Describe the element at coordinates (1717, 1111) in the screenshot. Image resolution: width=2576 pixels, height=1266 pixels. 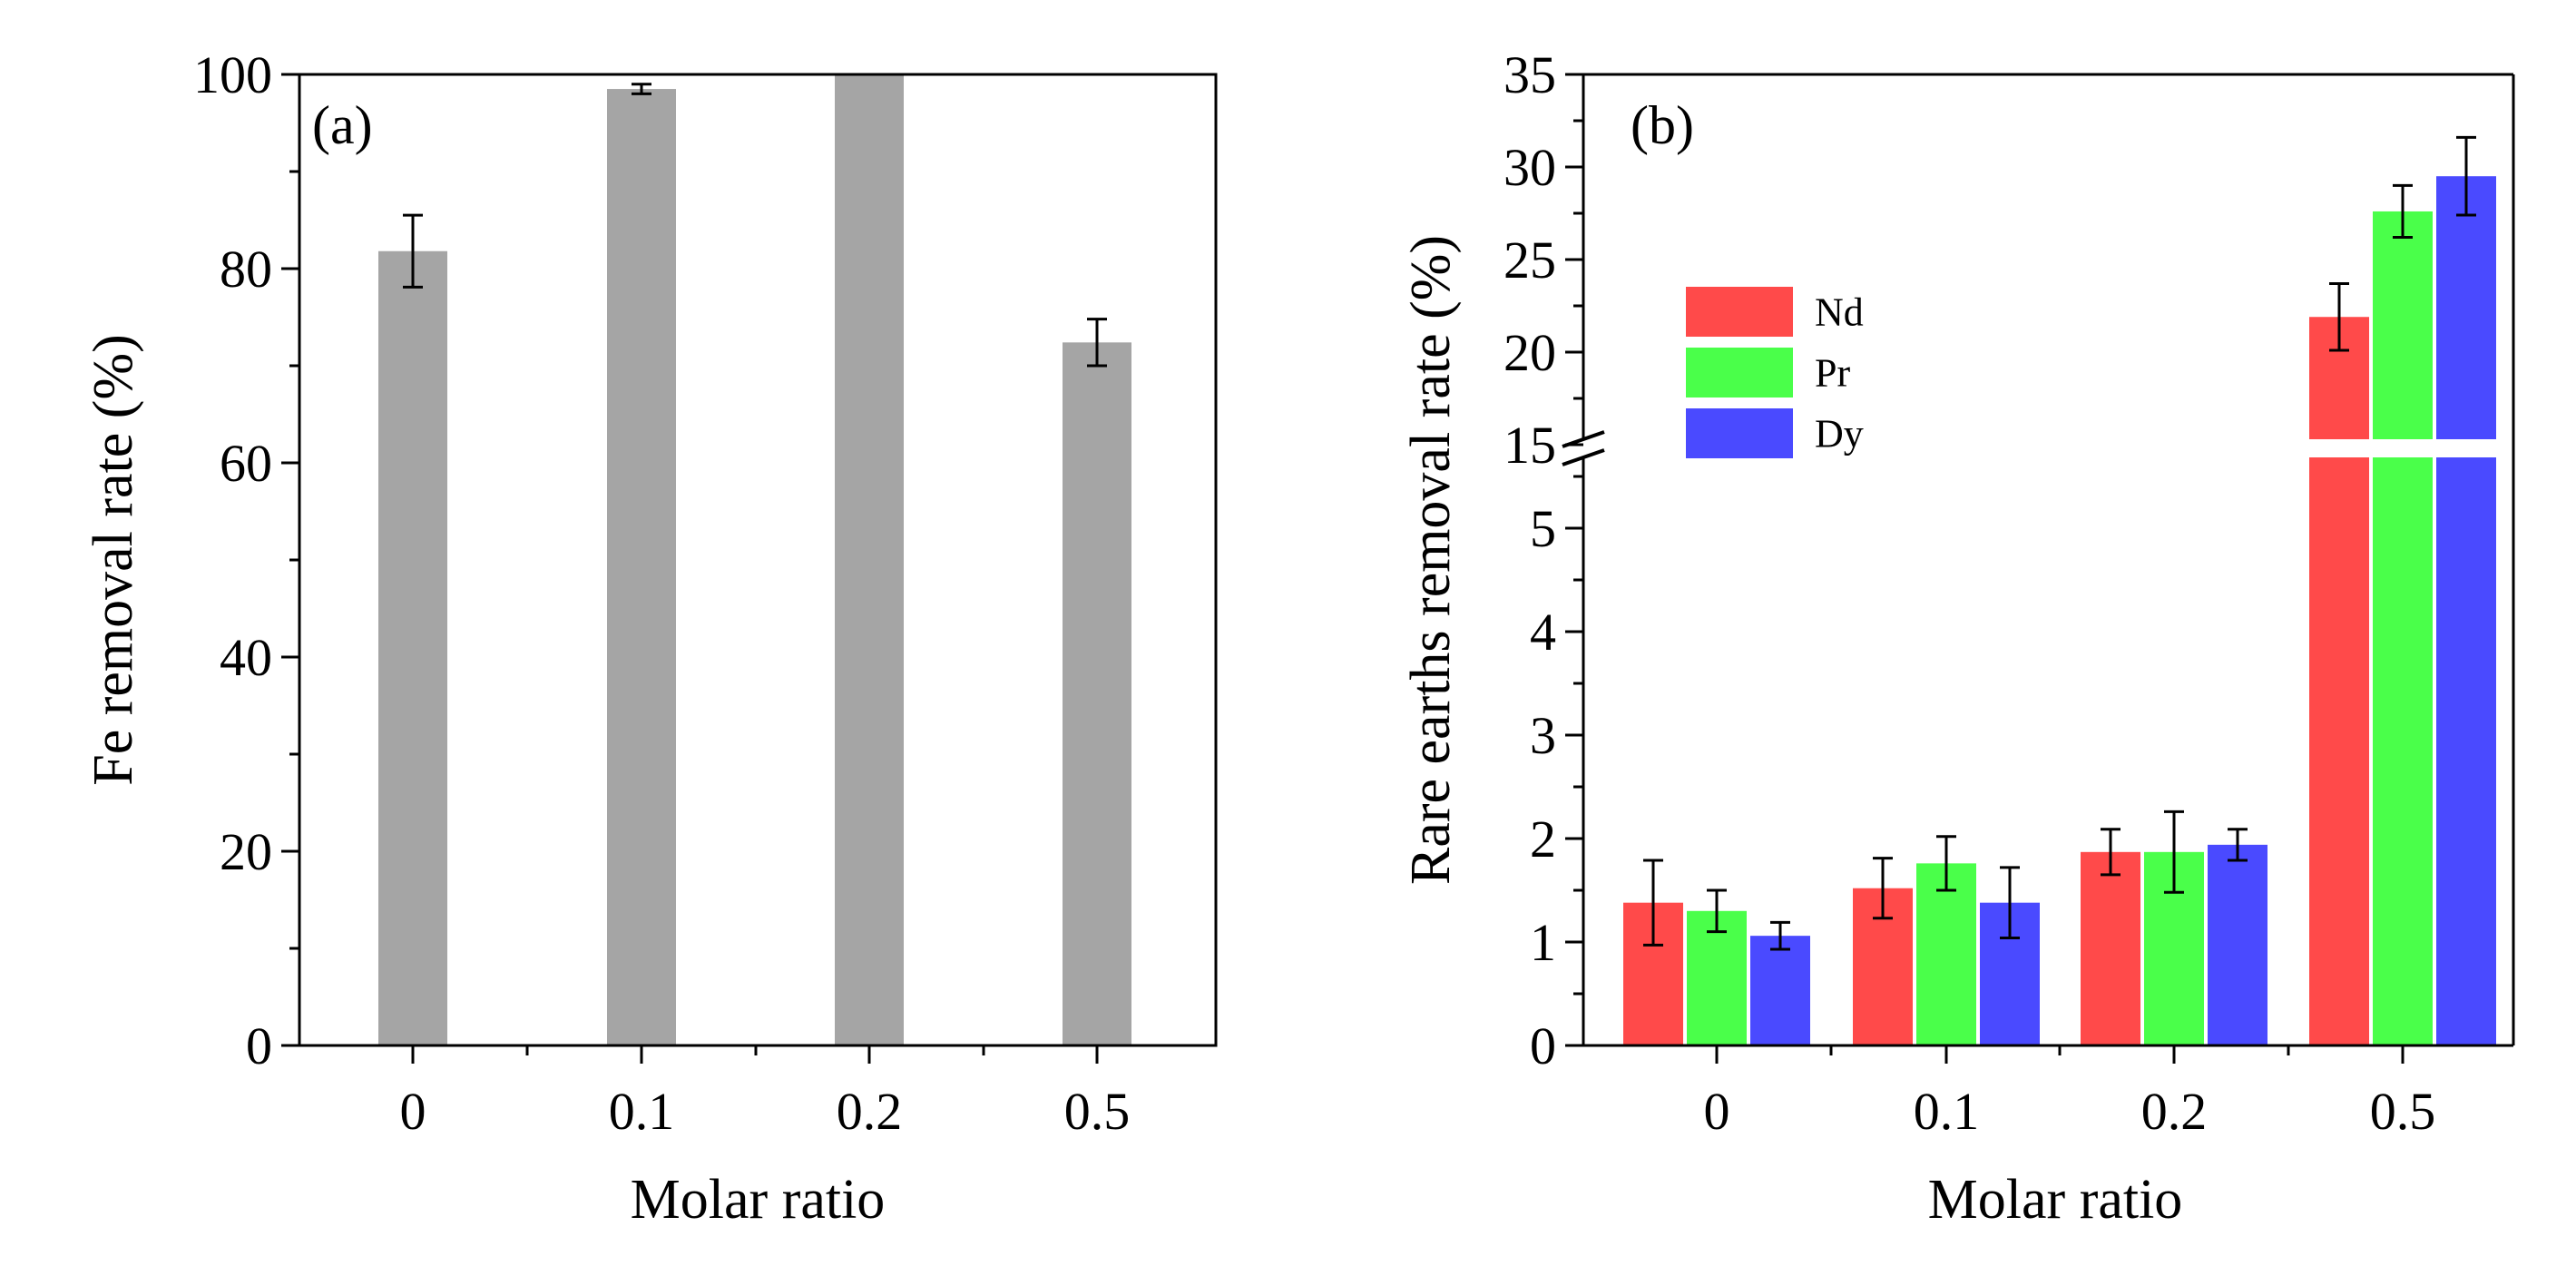
I see `panel-b-x-tick-label: 0` at that location.